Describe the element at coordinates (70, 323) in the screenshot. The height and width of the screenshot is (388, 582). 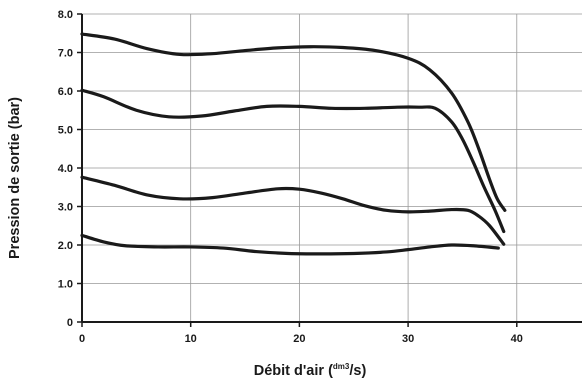
I see `y-tick-label: 0` at that location.